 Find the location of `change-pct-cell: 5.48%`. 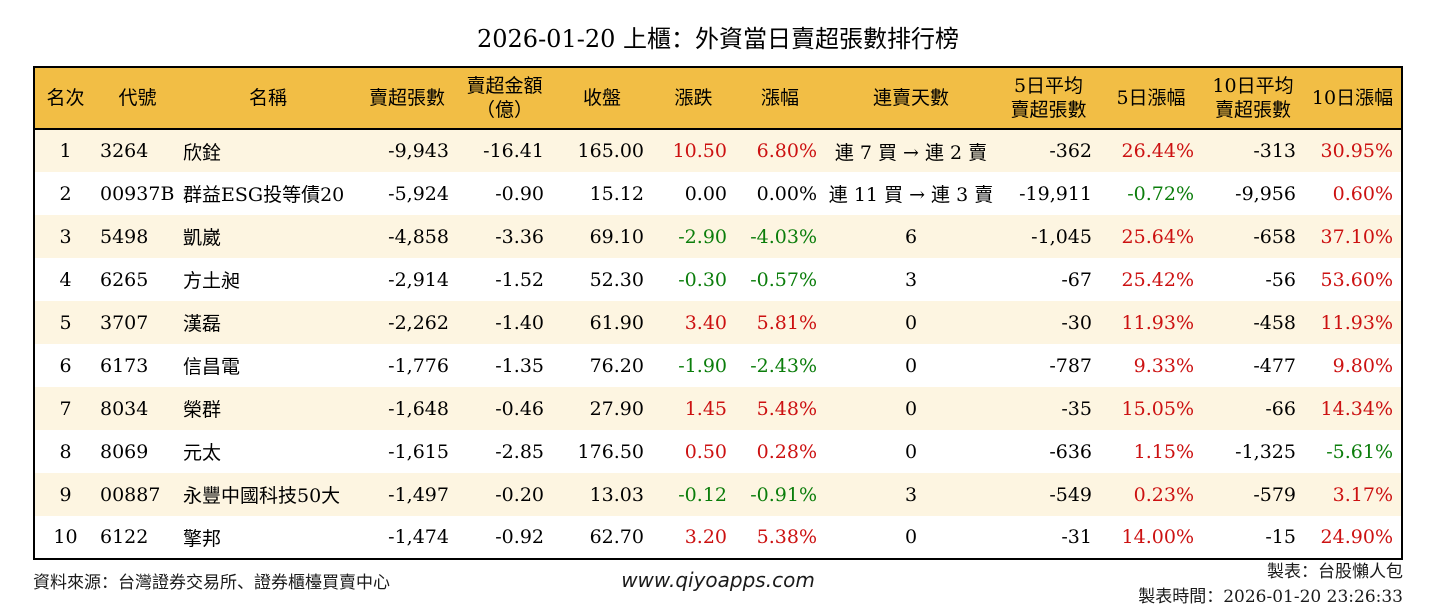

change-pct-cell: 5.48% is located at coordinates (786, 408).